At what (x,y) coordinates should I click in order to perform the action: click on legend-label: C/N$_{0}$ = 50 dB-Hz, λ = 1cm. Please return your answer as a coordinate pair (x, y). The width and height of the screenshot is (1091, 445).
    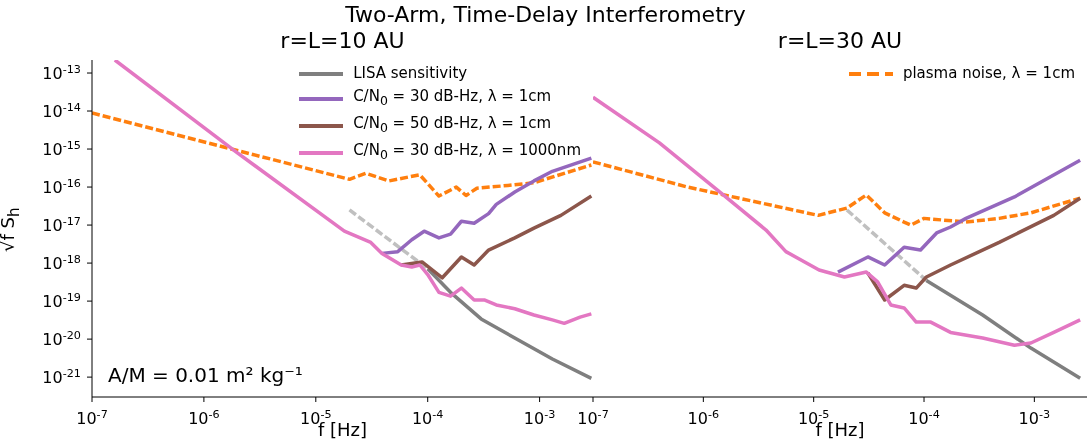
    Looking at the image, I should click on (452, 125).